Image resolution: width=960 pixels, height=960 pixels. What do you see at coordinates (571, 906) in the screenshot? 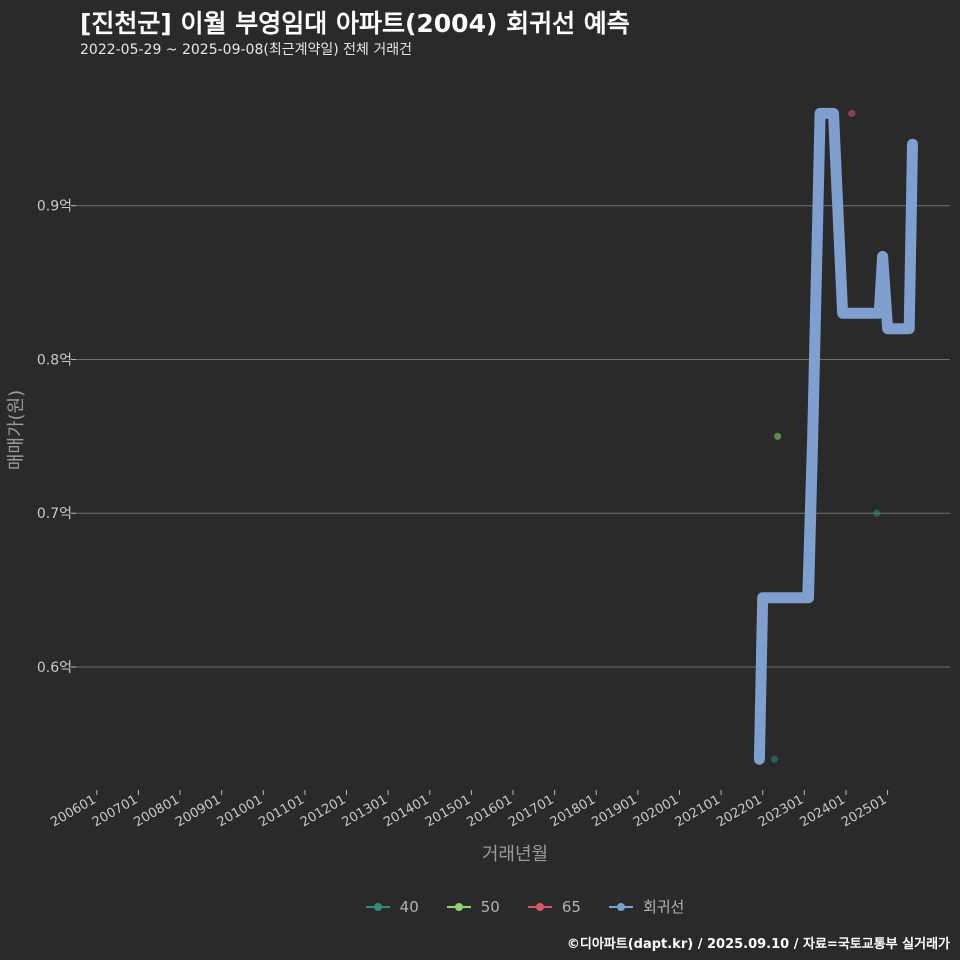
I see `legend-label-65: 65` at bounding box center [571, 906].